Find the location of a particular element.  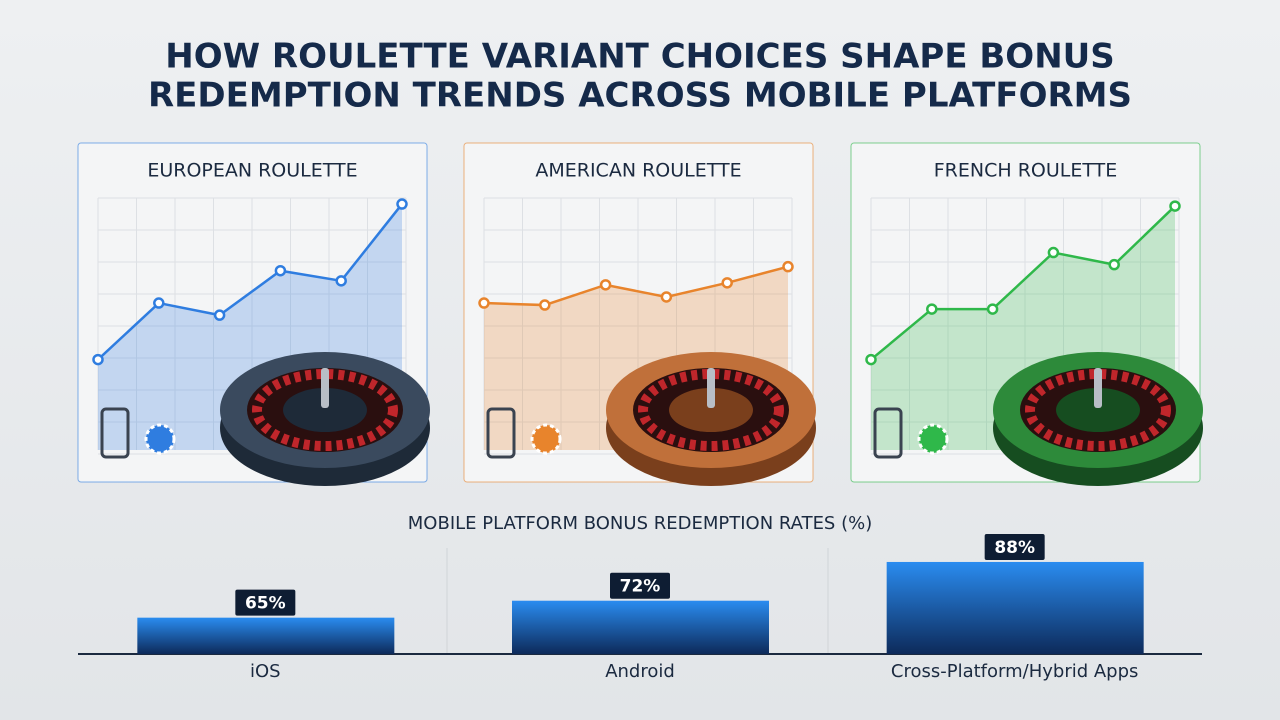

value-label: 65% is located at coordinates (265, 604).